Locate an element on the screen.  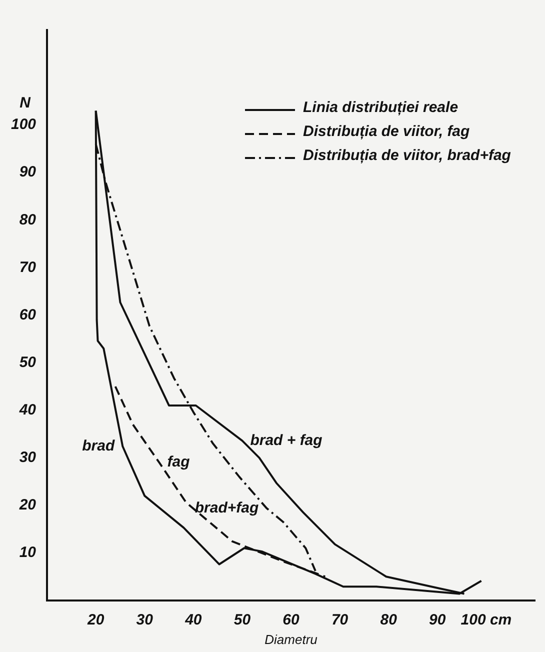
annotation: brad + fag is located at coordinates (286, 440).